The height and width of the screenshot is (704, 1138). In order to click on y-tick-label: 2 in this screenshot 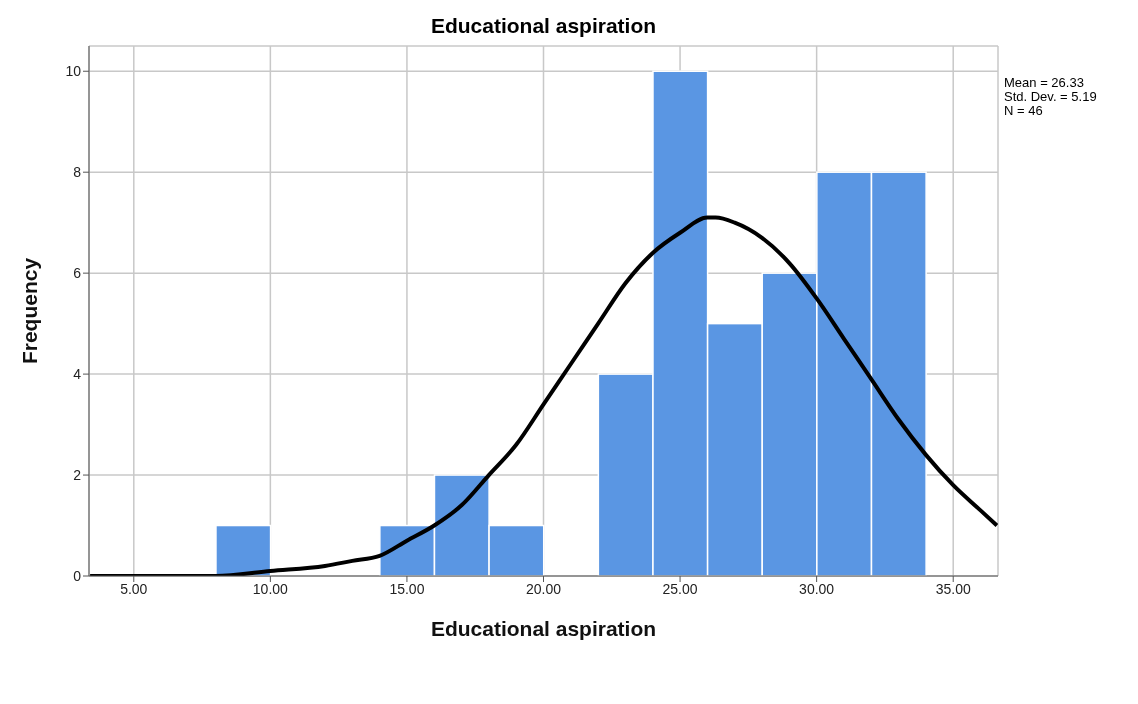, I will do `click(77, 475)`.